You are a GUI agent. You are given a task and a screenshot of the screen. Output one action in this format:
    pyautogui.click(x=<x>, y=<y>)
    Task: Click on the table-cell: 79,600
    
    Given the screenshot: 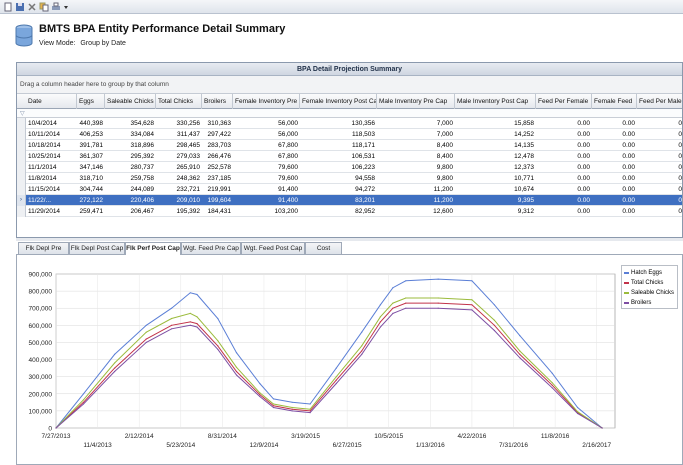 What is the action you would take?
    pyautogui.click(x=288, y=178)
    